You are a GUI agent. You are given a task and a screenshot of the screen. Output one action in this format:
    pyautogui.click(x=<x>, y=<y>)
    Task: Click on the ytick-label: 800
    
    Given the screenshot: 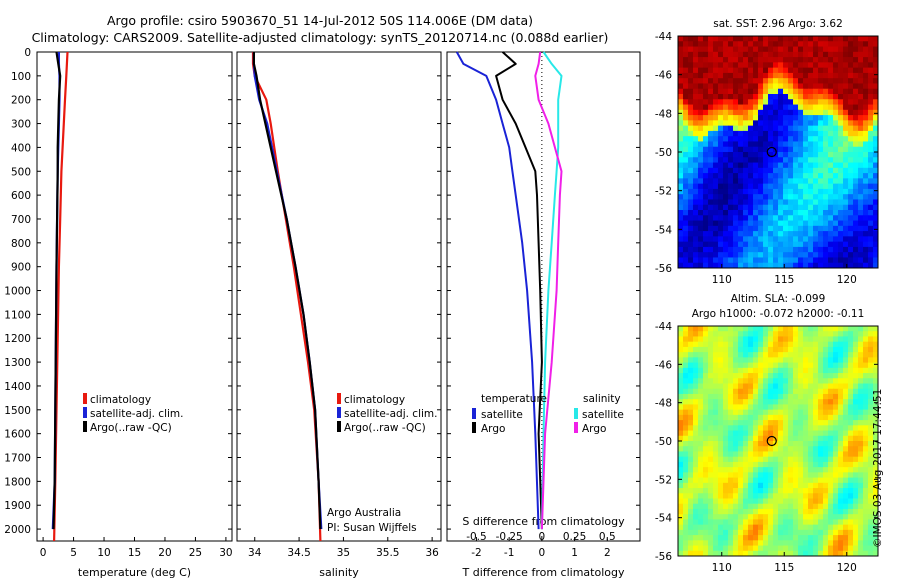 What is the action you would take?
    pyautogui.click(x=21, y=244)
    